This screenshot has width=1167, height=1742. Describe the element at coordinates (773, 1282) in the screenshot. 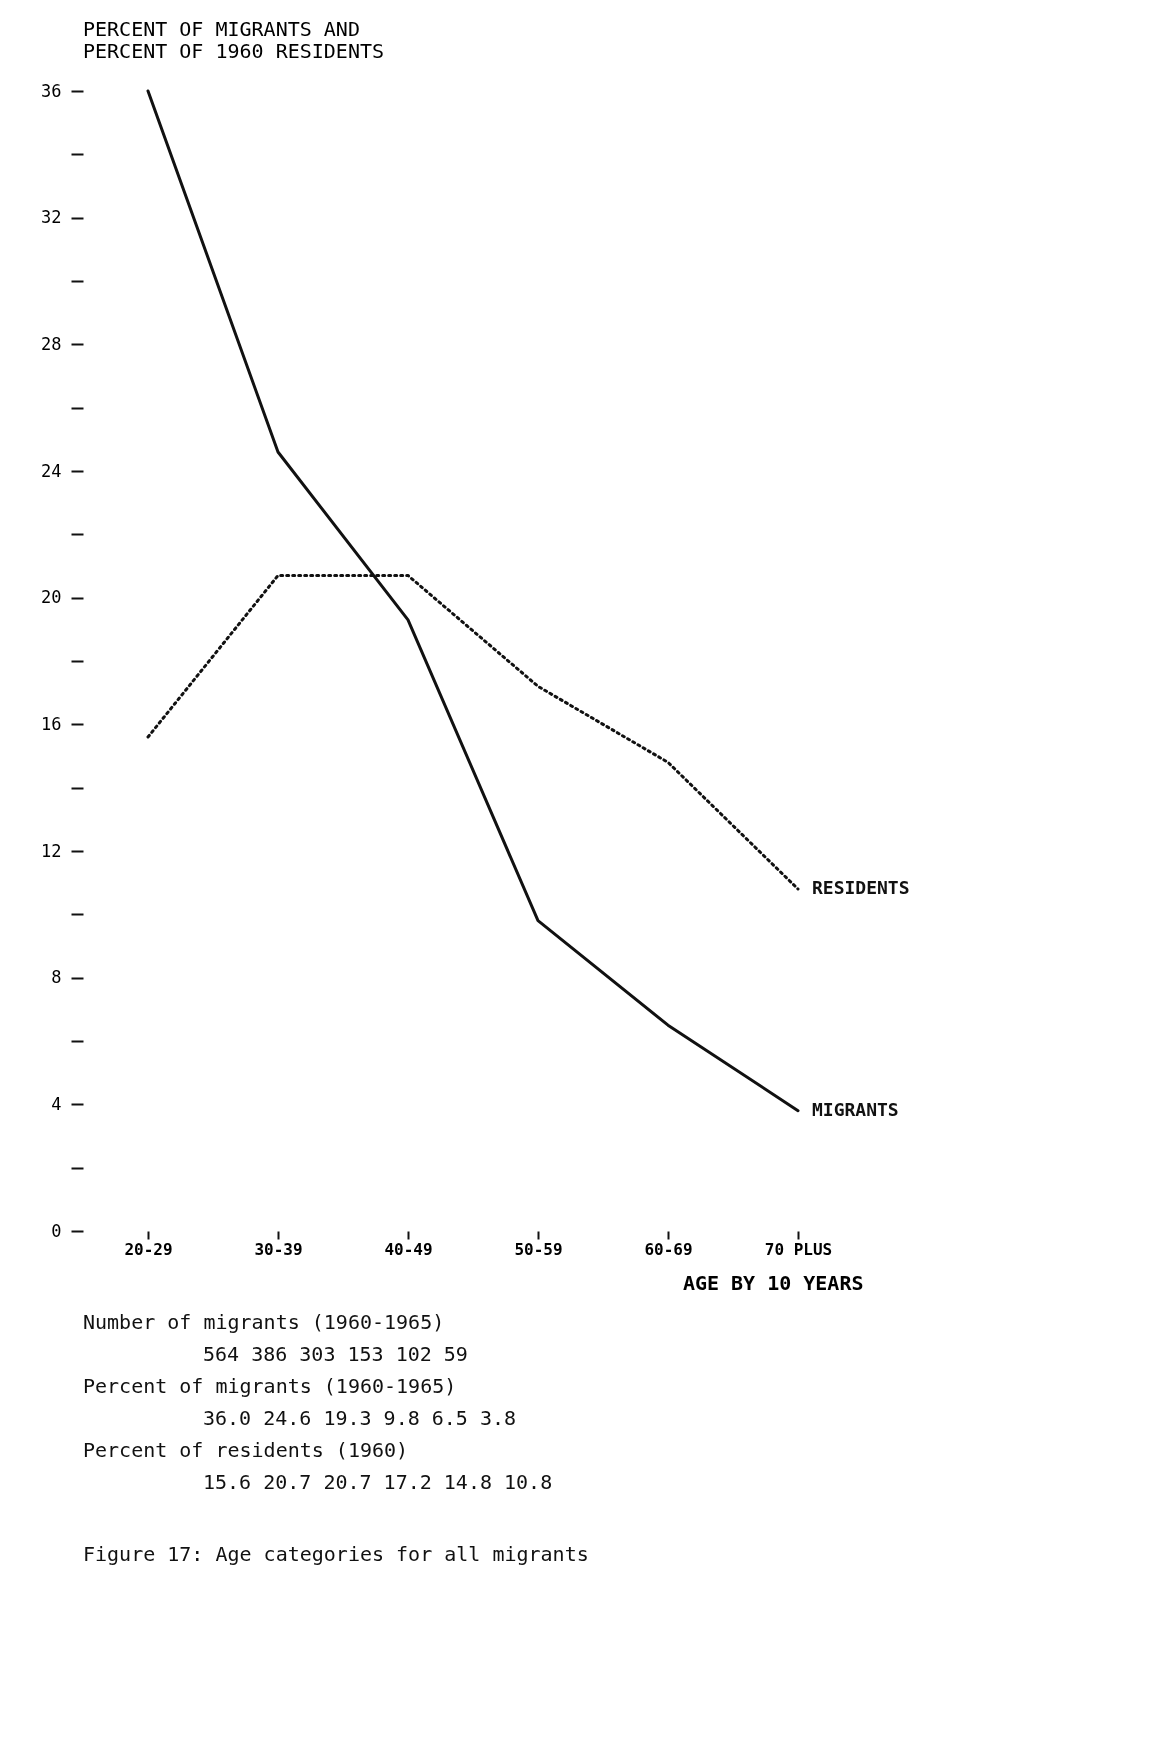

I see `x-axis-title: AGE BY 10 YEARS` at that location.